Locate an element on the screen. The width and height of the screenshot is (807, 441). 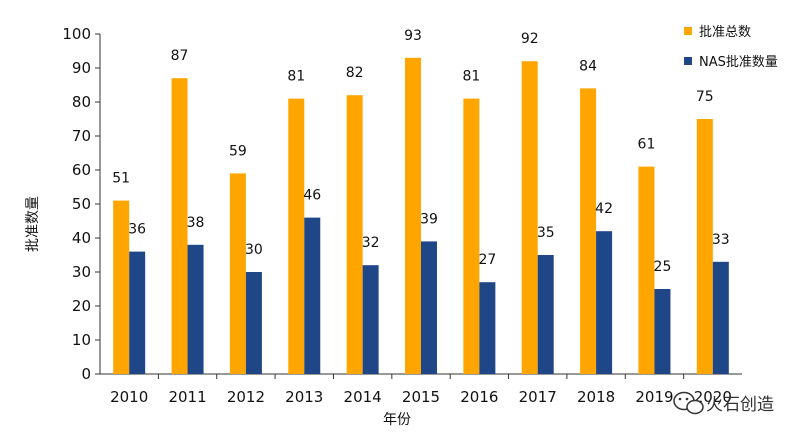
data-label-total: 61 is located at coordinates (647, 145).